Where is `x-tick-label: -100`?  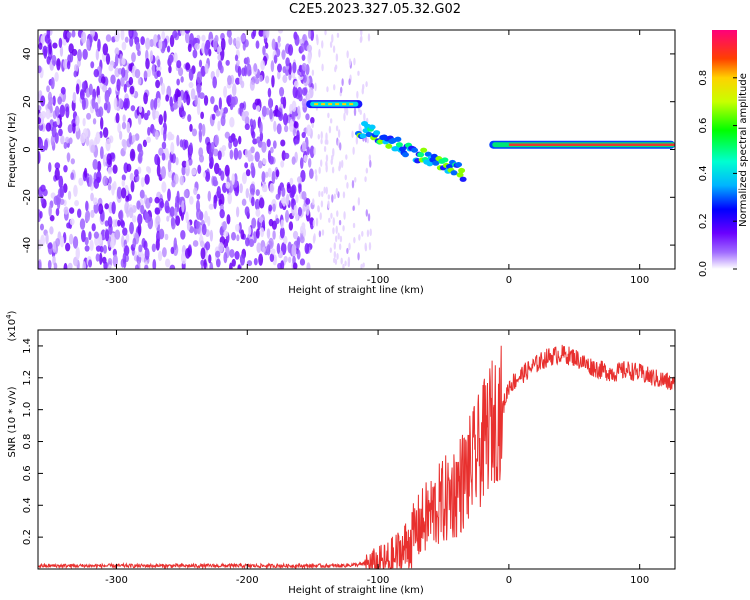 x-tick-label: -100 is located at coordinates (378, 580).